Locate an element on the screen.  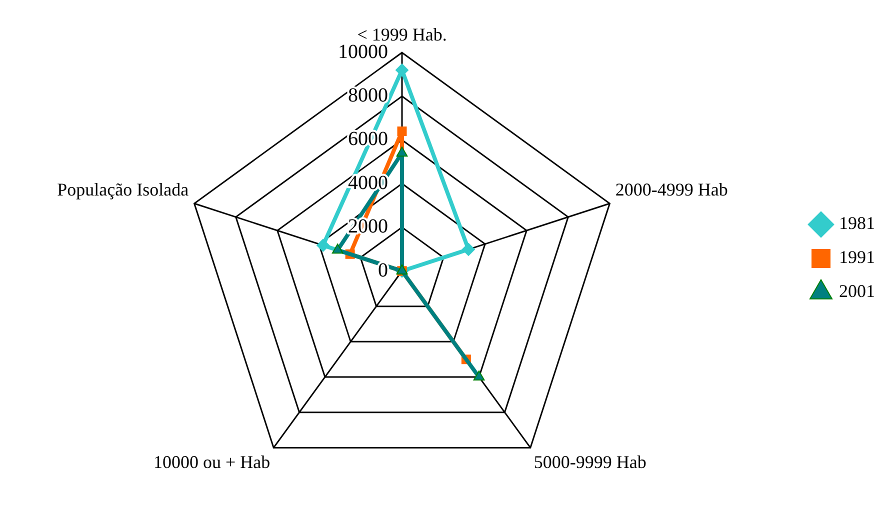
legend-label: 2001 is located at coordinates (857, 291).